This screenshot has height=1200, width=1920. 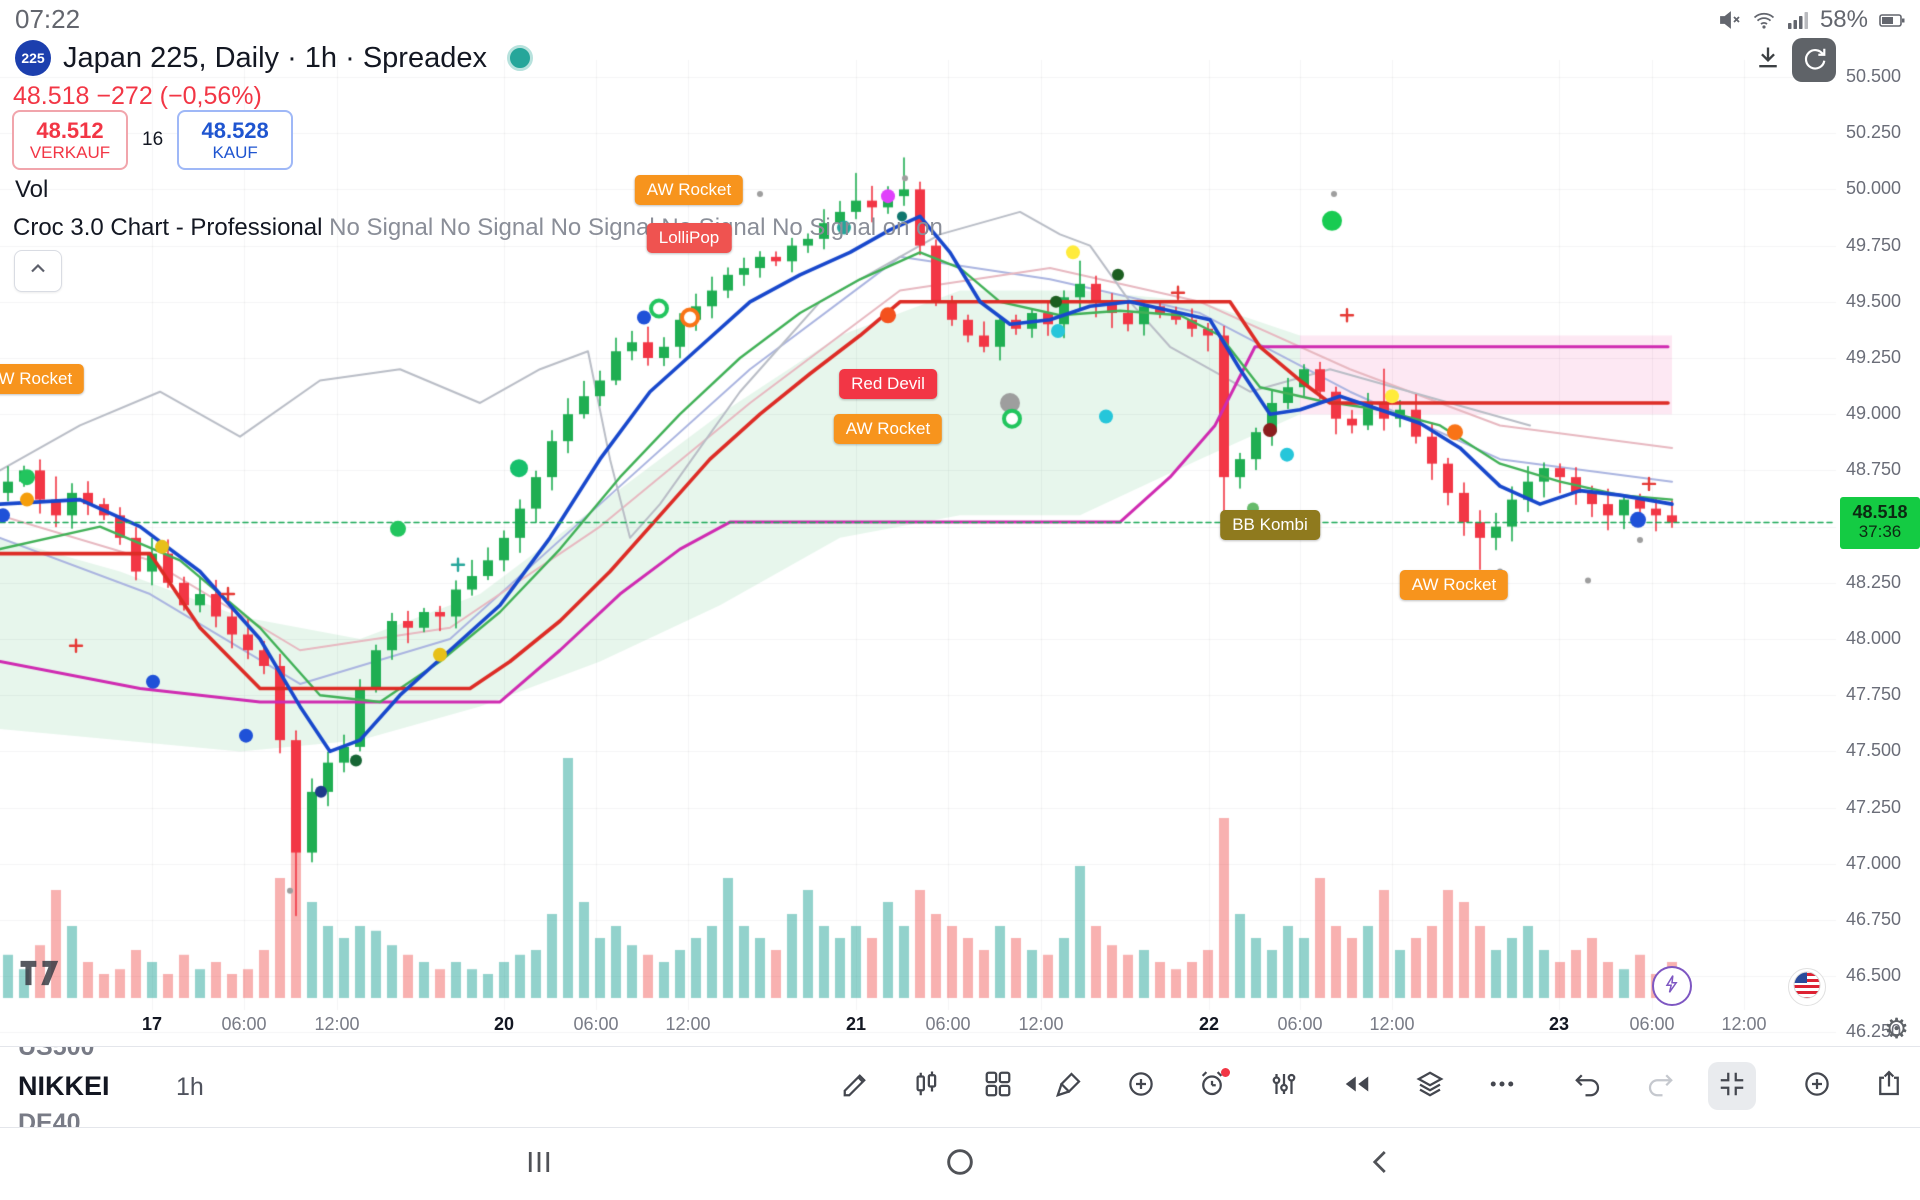 What do you see at coordinates (1141, 1086) in the screenshot?
I see `add-button` at bounding box center [1141, 1086].